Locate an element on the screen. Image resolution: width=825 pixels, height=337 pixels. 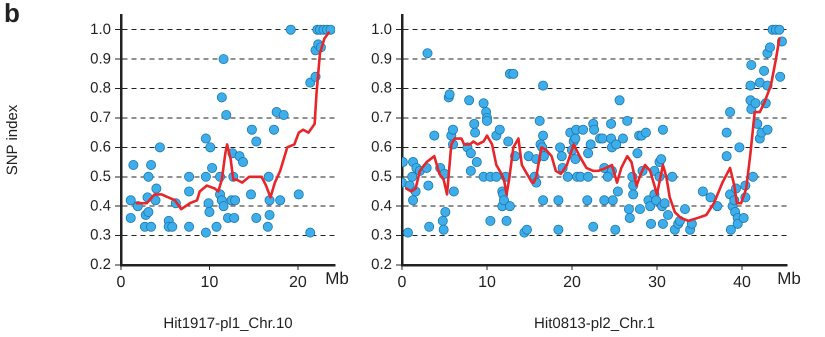
x-tick-label: 30 is located at coordinates (657, 283).